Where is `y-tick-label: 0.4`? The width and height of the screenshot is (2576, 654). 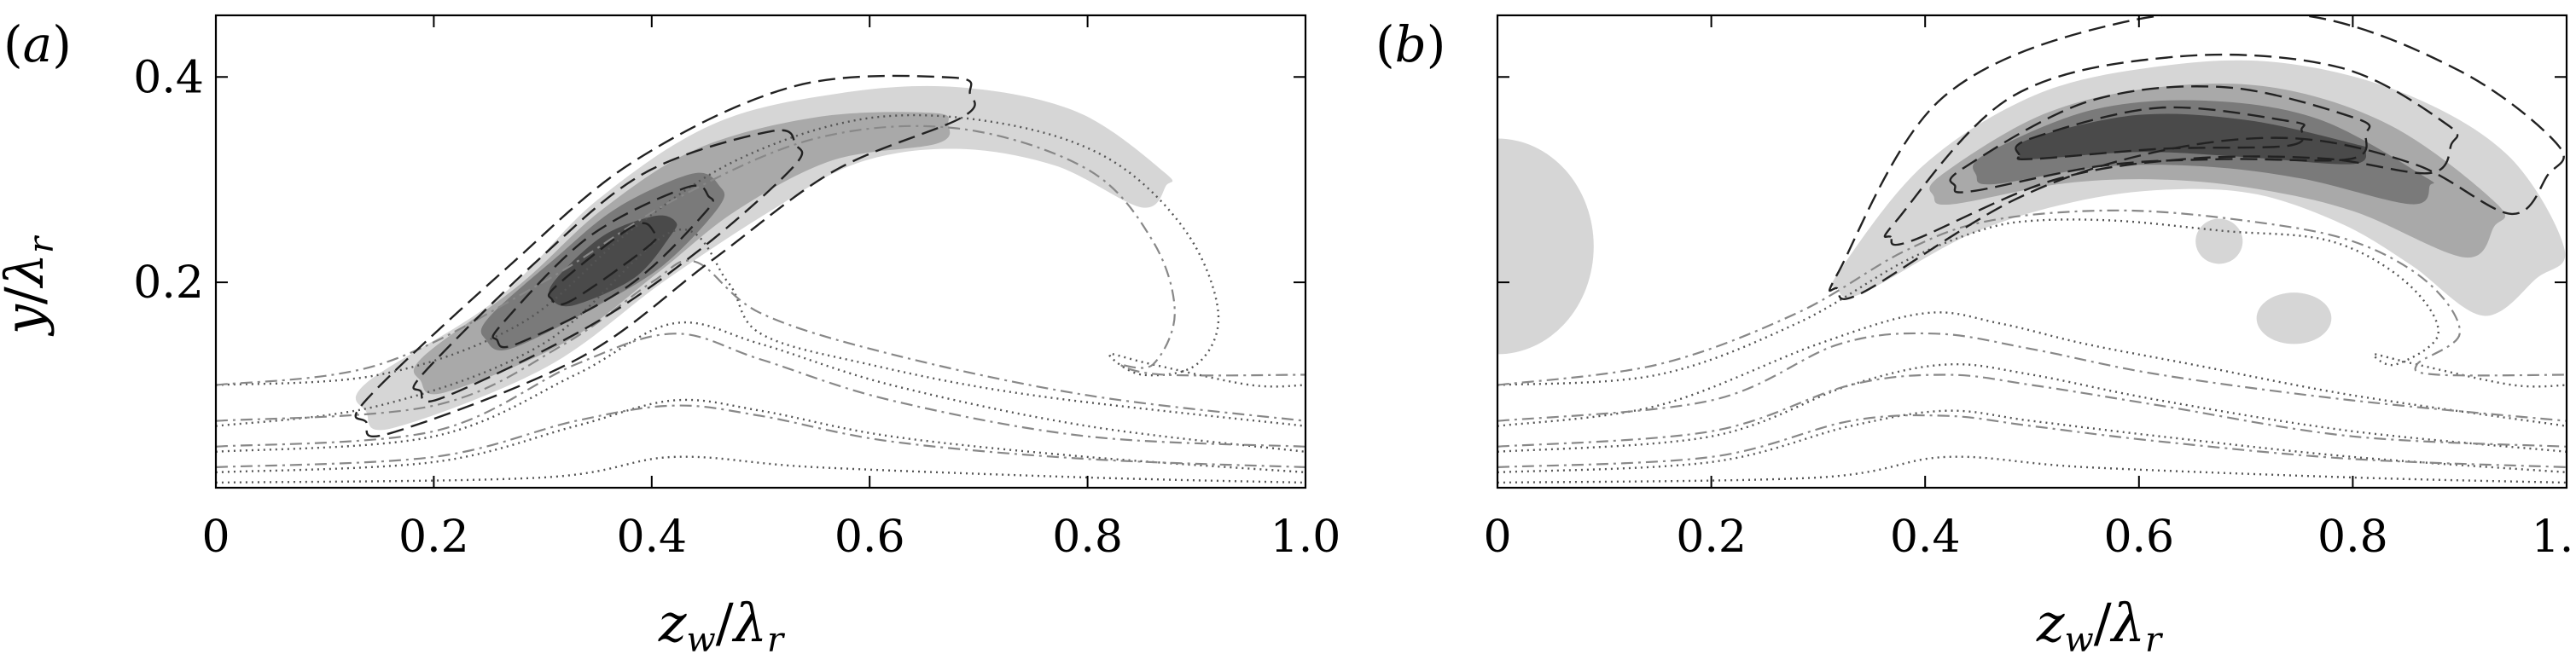
y-tick-label: 0.4 is located at coordinates (168, 77).